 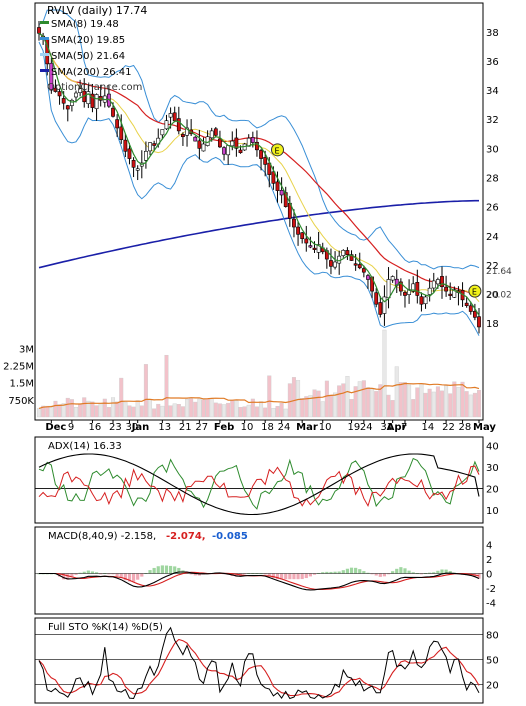 What do you see at coordinates (266, 660) in the screenshot?
I see `stochastic-panel: 20 50 80` at bounding box center [266, 660].